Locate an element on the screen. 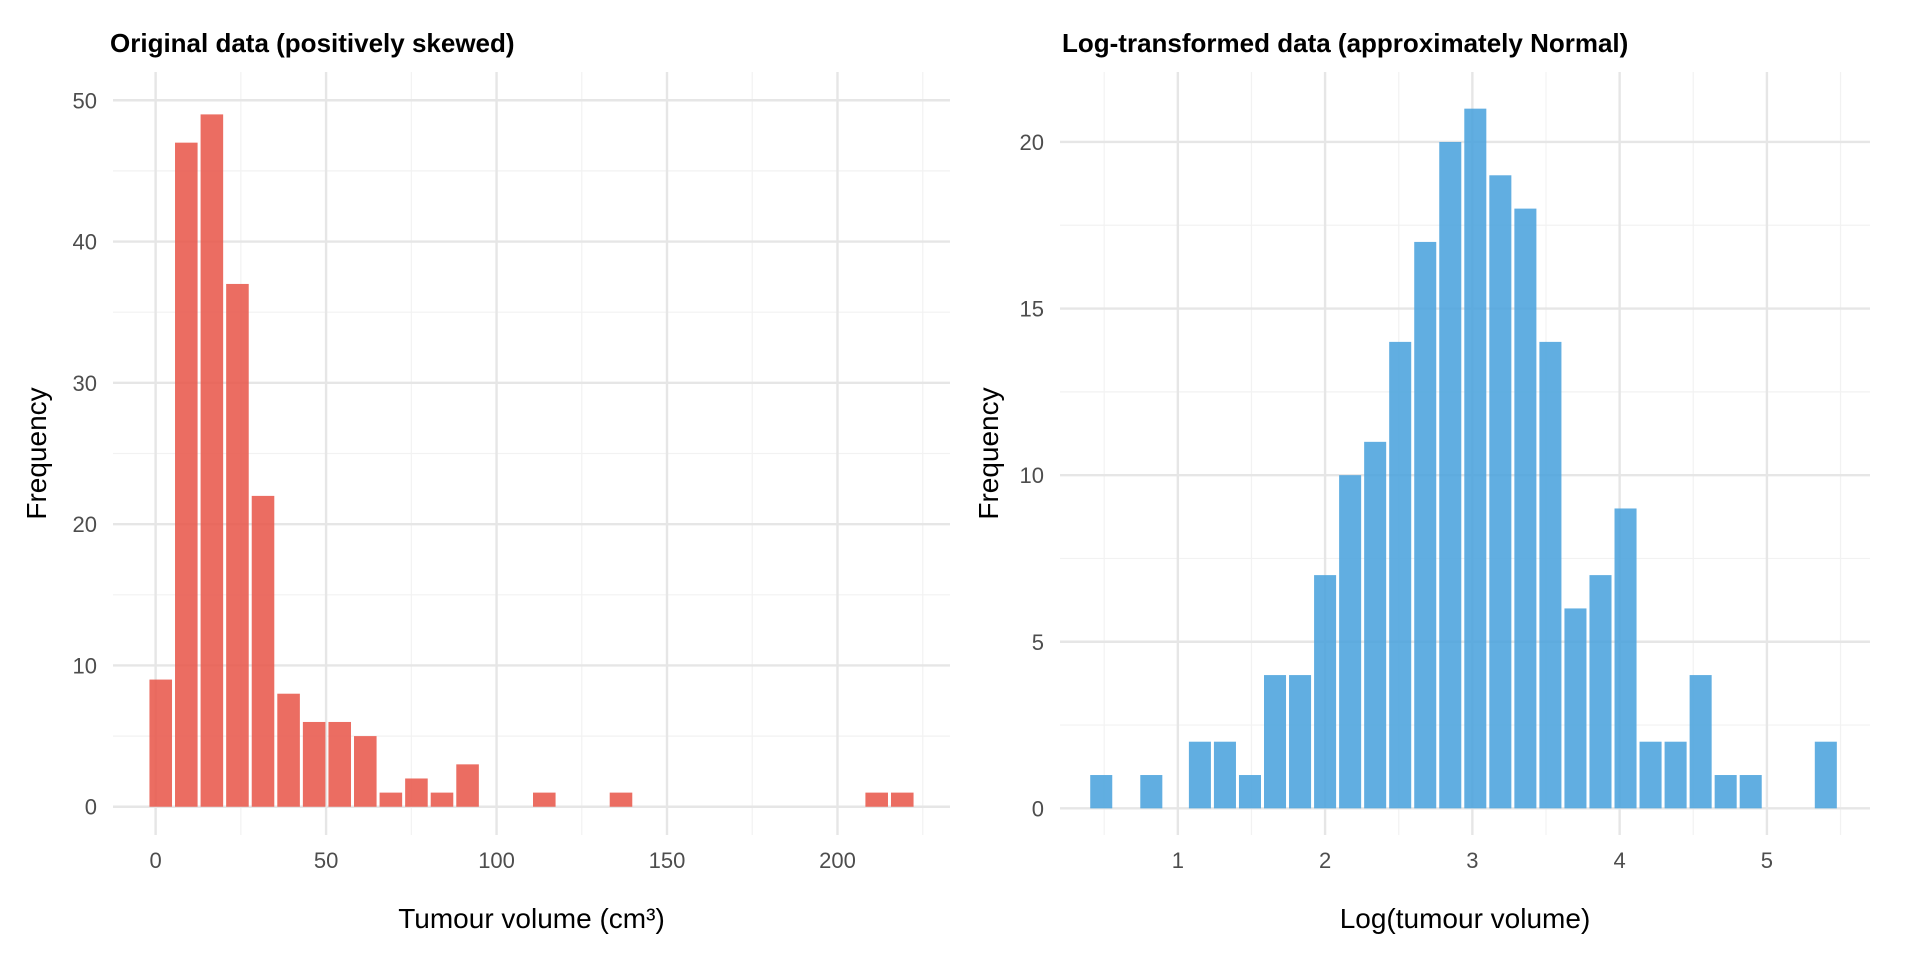  x-tick-label: 0 is located at coordinates (155, 860).